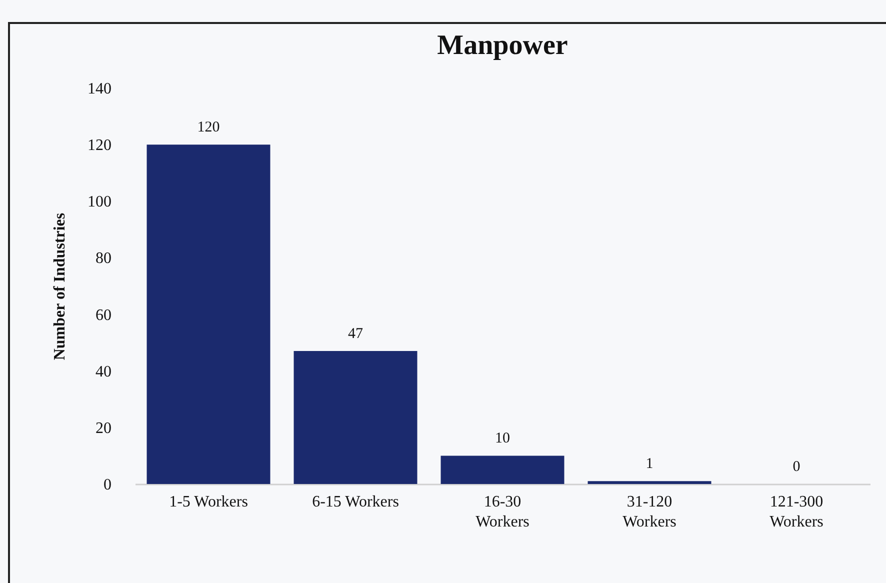 This screenshot has width=886, height=583. I want to click on y-tick-label: 140, so click(100, 89).